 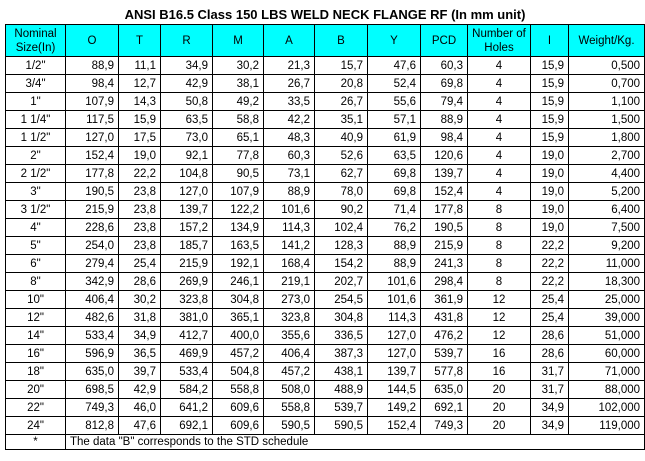 What do you see at coordinates (35, 371) in the screenshot?
I see `table-cell: 18"` at bounding box center [35, 371].